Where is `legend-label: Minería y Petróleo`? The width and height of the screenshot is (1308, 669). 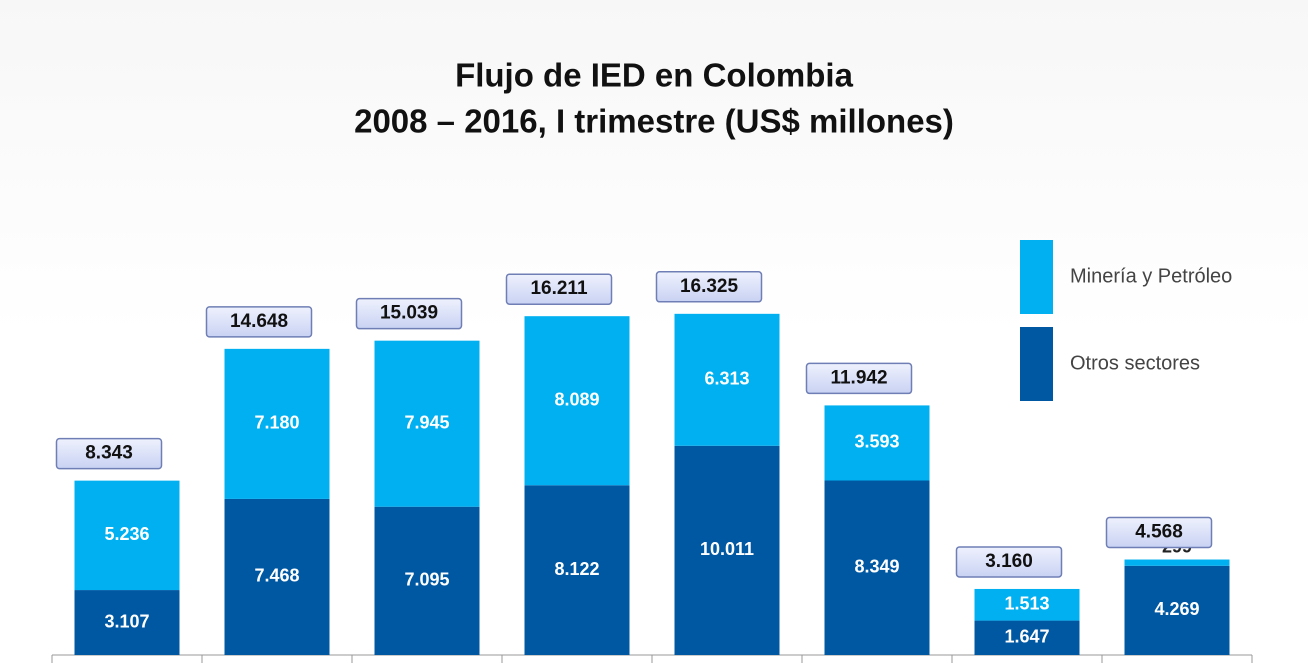 legend-label: Minería y Petróleo is located at coordinates (1151, 276).